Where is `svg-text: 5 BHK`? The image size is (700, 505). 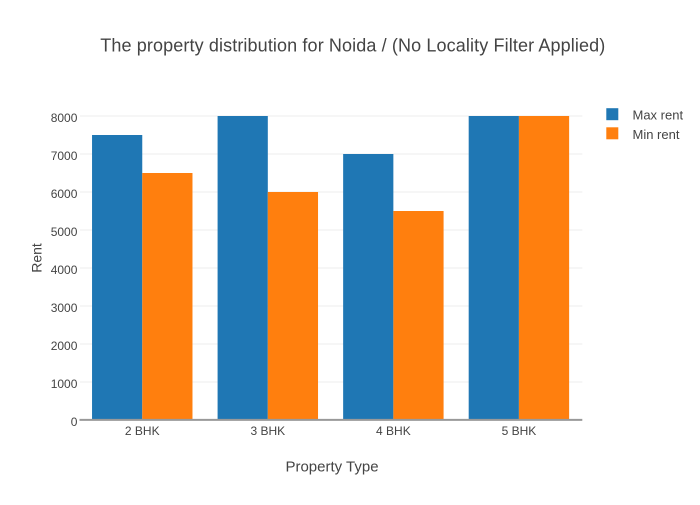
svg-text: 5 BHK is located at coordinates (519, 431).